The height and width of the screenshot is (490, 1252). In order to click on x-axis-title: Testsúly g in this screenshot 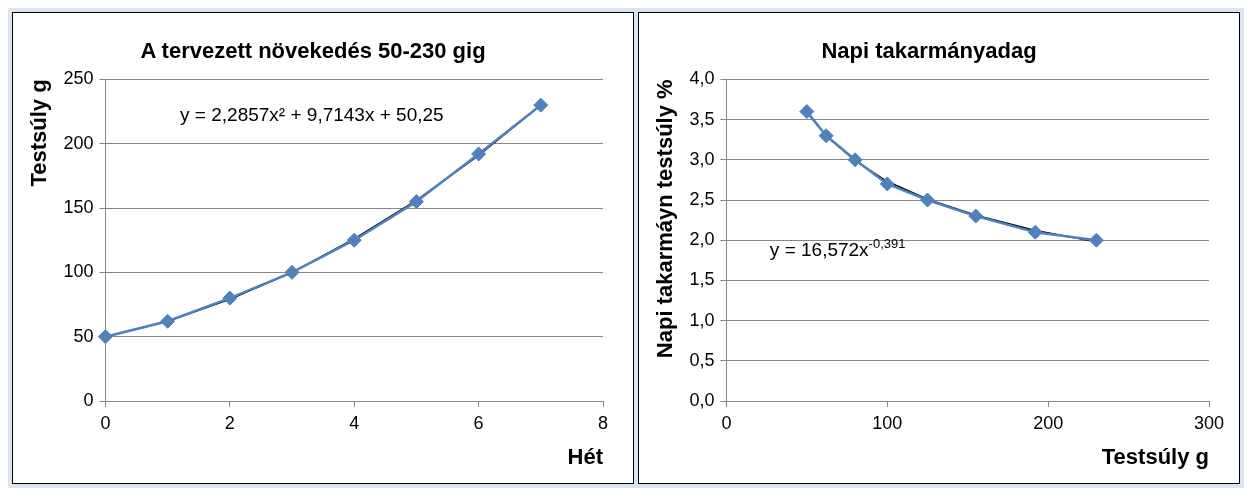, I will do `click(1155, 456)`.